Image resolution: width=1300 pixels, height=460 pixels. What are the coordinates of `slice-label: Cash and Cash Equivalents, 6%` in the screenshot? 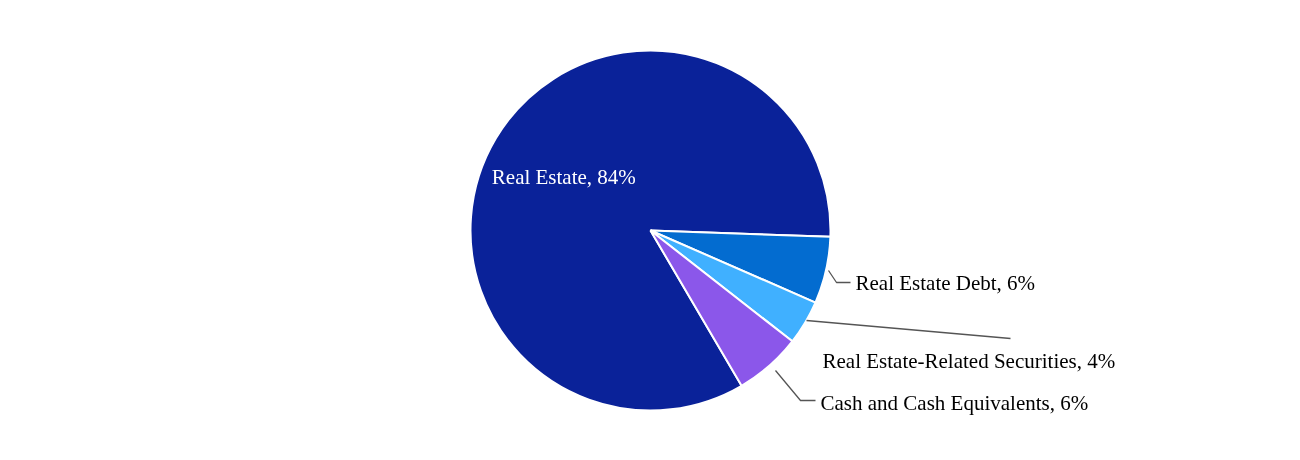 It's located at (954, 402).